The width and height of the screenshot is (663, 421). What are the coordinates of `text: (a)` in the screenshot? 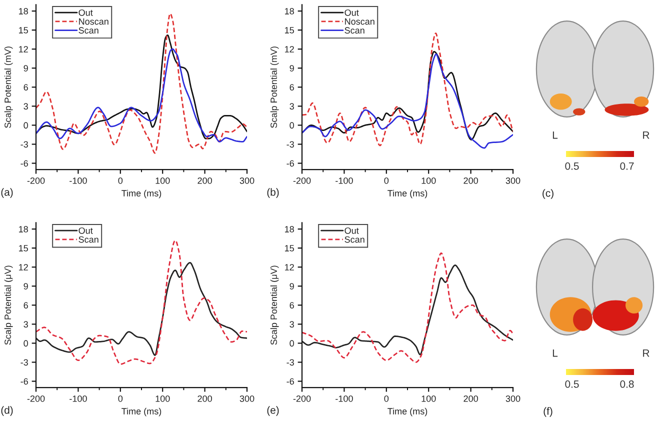 It's located at (7, 193).